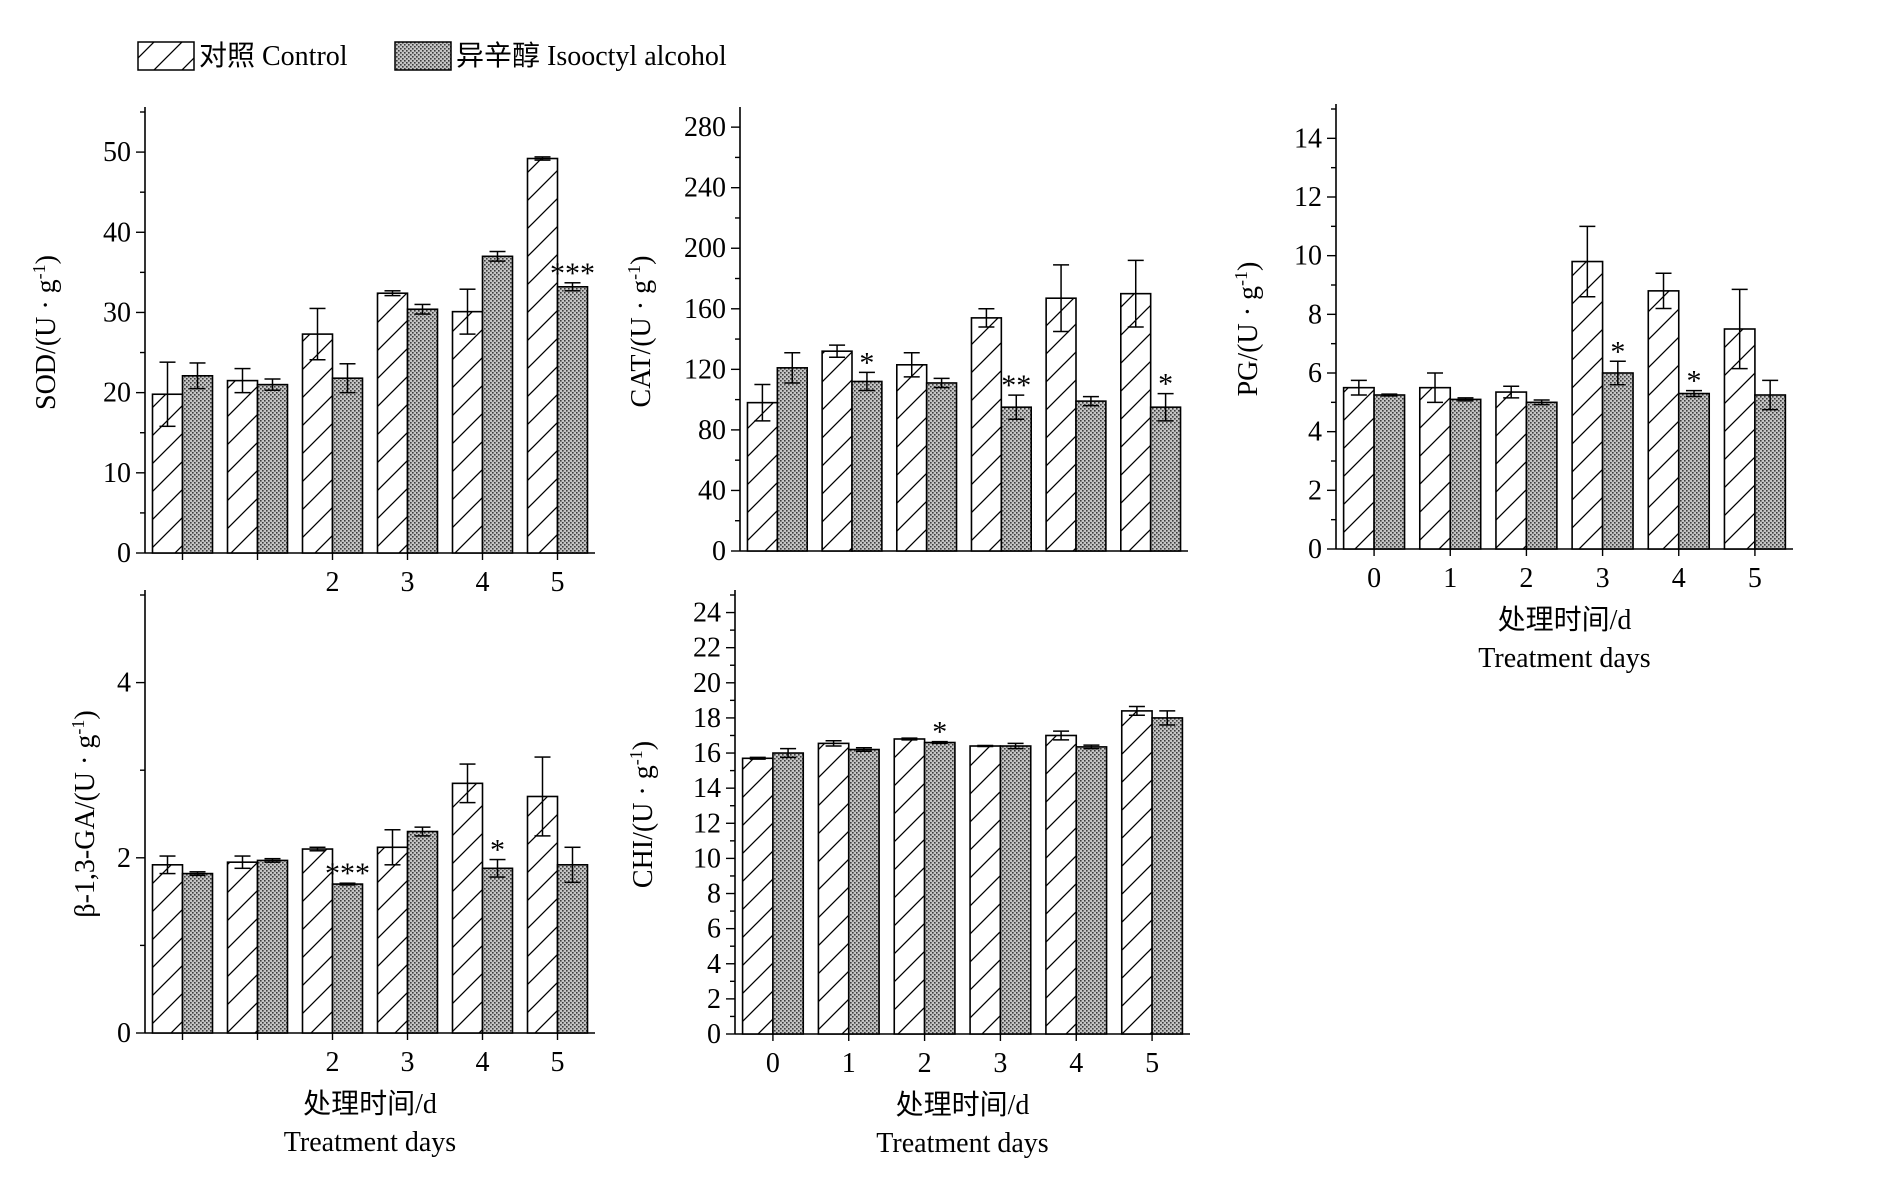 The image size is (1890, 1181). What do you see at coordinates (640, 332) in the screenshot?
I see `cat-y-axis-title: CAT/(U · g-1)` at bounding box center [640, 332].